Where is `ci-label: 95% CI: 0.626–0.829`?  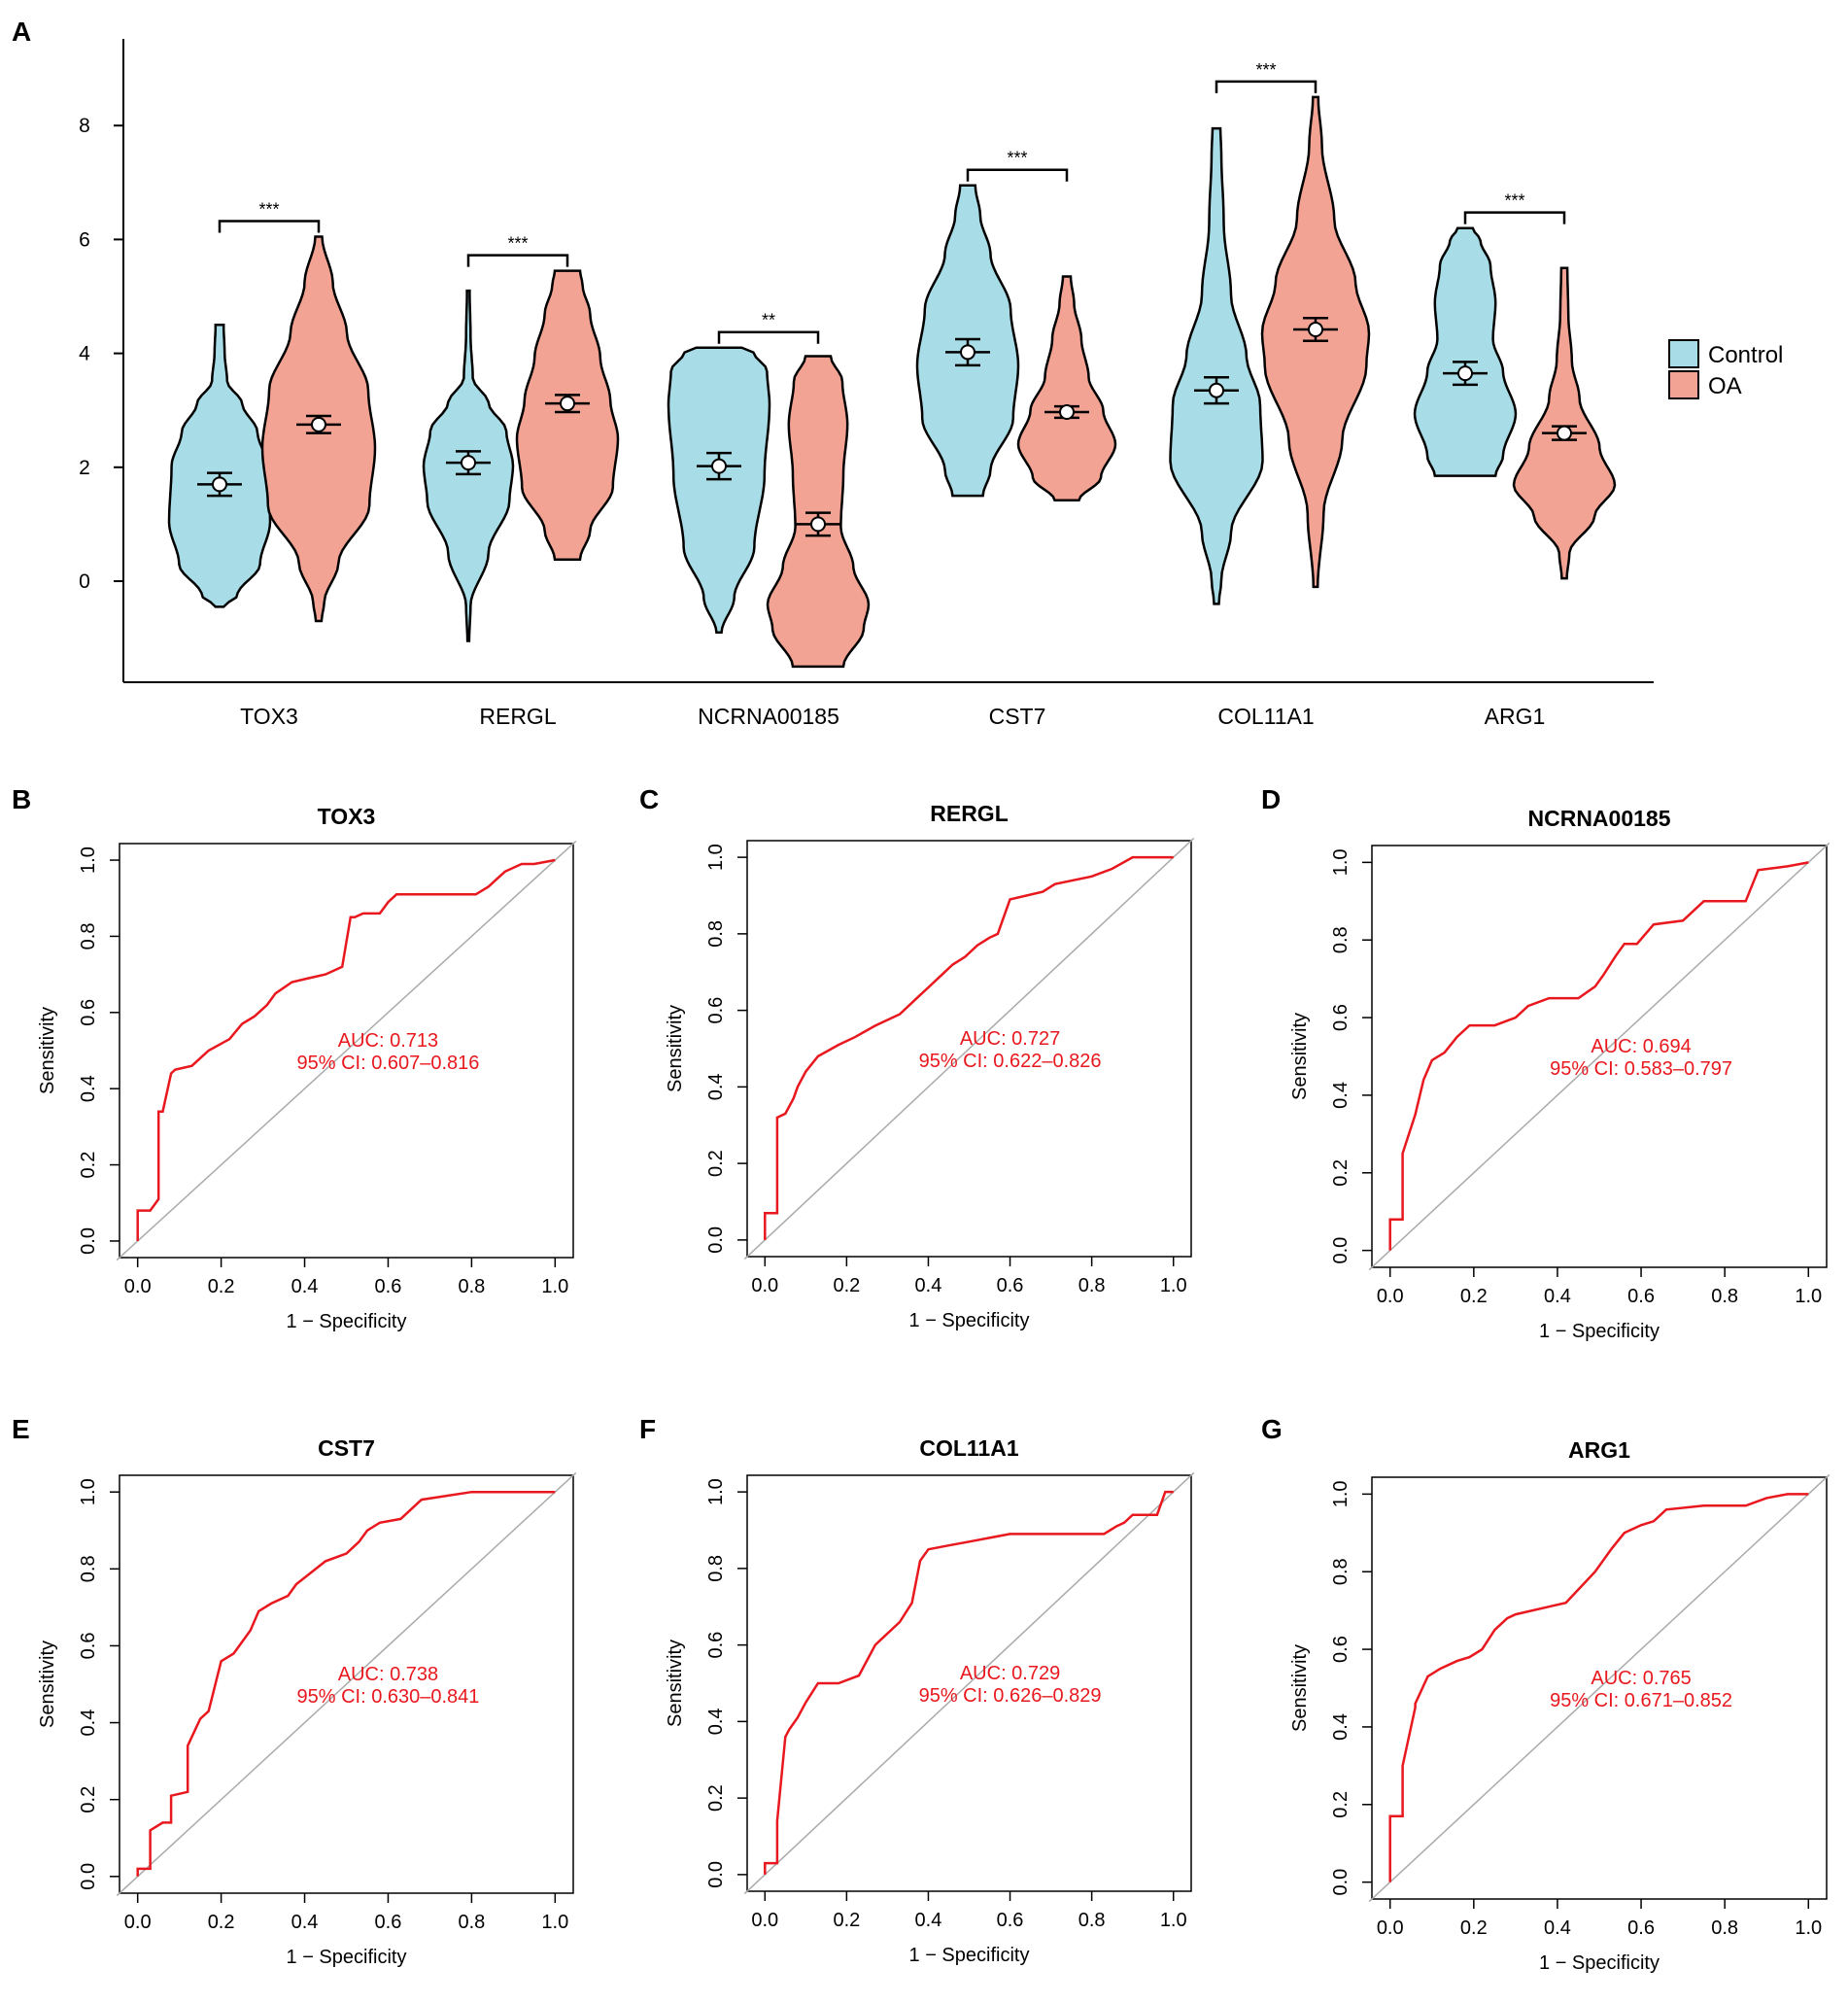 ci-label: 95% CI: 0.626–0.829 is located at coordinates (1010, 1696).